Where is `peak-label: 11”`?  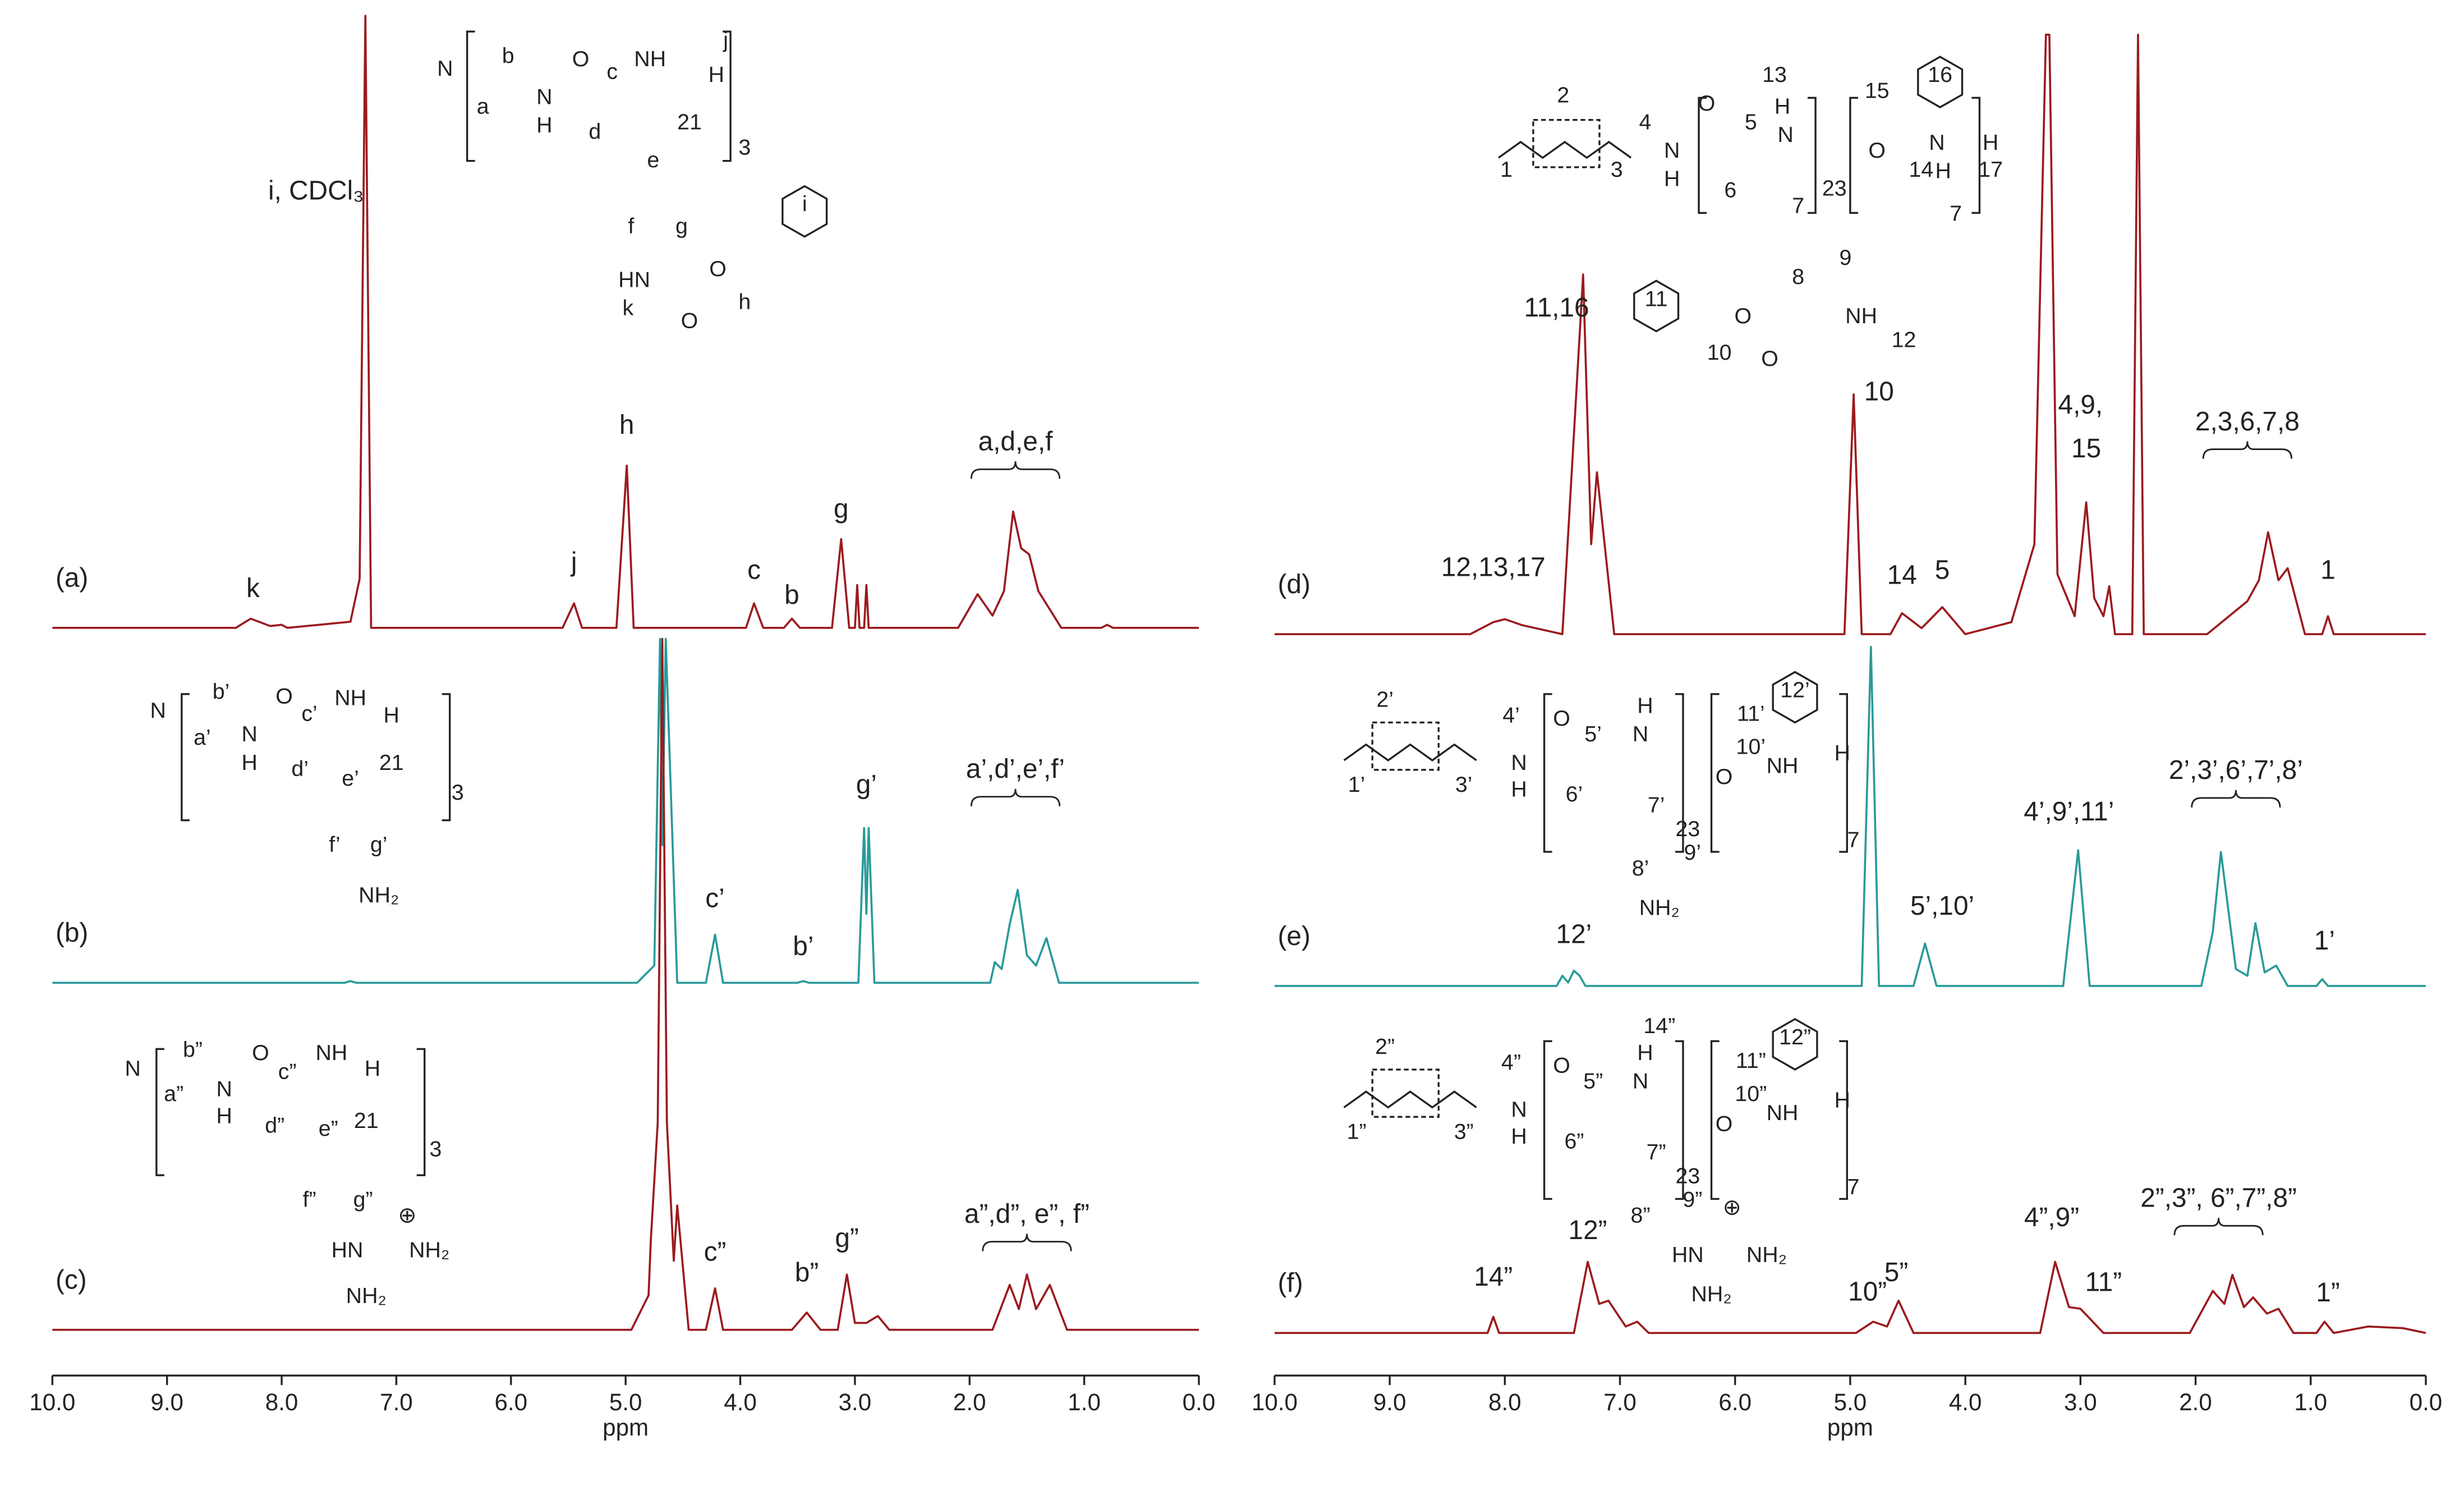 peak-label: 11” is located at coordinates (2103, 1282).